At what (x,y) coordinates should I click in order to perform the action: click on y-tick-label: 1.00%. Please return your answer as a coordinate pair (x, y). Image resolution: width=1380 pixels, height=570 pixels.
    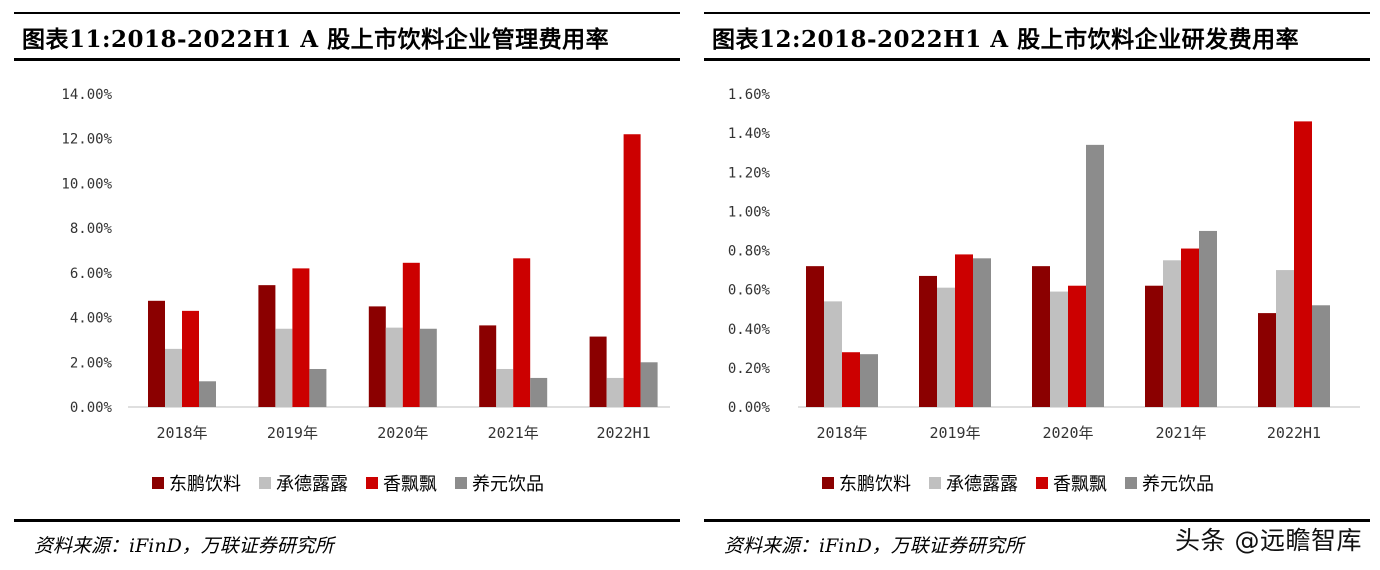
    Looking at the image, I should click on (749, 212).